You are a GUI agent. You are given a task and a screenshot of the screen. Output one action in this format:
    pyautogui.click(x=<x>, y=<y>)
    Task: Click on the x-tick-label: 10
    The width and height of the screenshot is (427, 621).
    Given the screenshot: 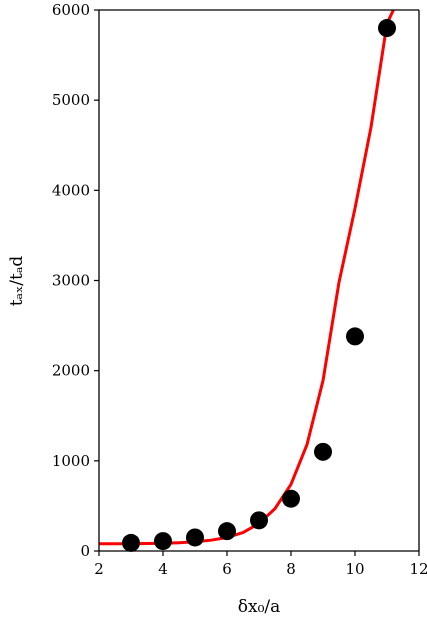 What is the action you would take?
    pyautogui.click(x=354, y=569)
    